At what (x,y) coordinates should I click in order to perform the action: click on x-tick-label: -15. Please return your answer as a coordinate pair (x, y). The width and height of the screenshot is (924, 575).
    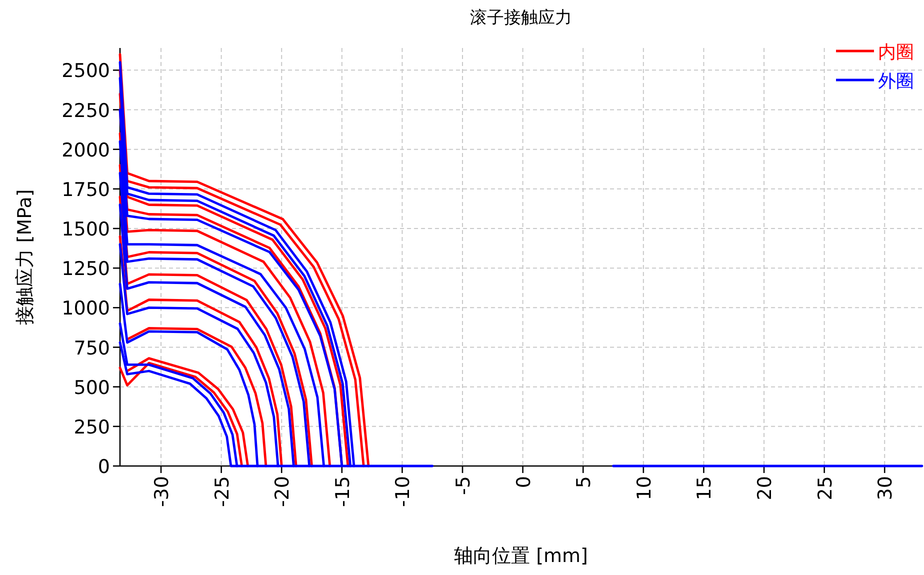
    Looking at the image, I should click on (343, 492).